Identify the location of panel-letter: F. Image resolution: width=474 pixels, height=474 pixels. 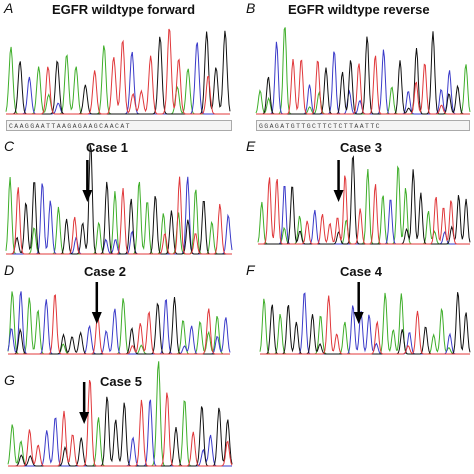
(250, 270).